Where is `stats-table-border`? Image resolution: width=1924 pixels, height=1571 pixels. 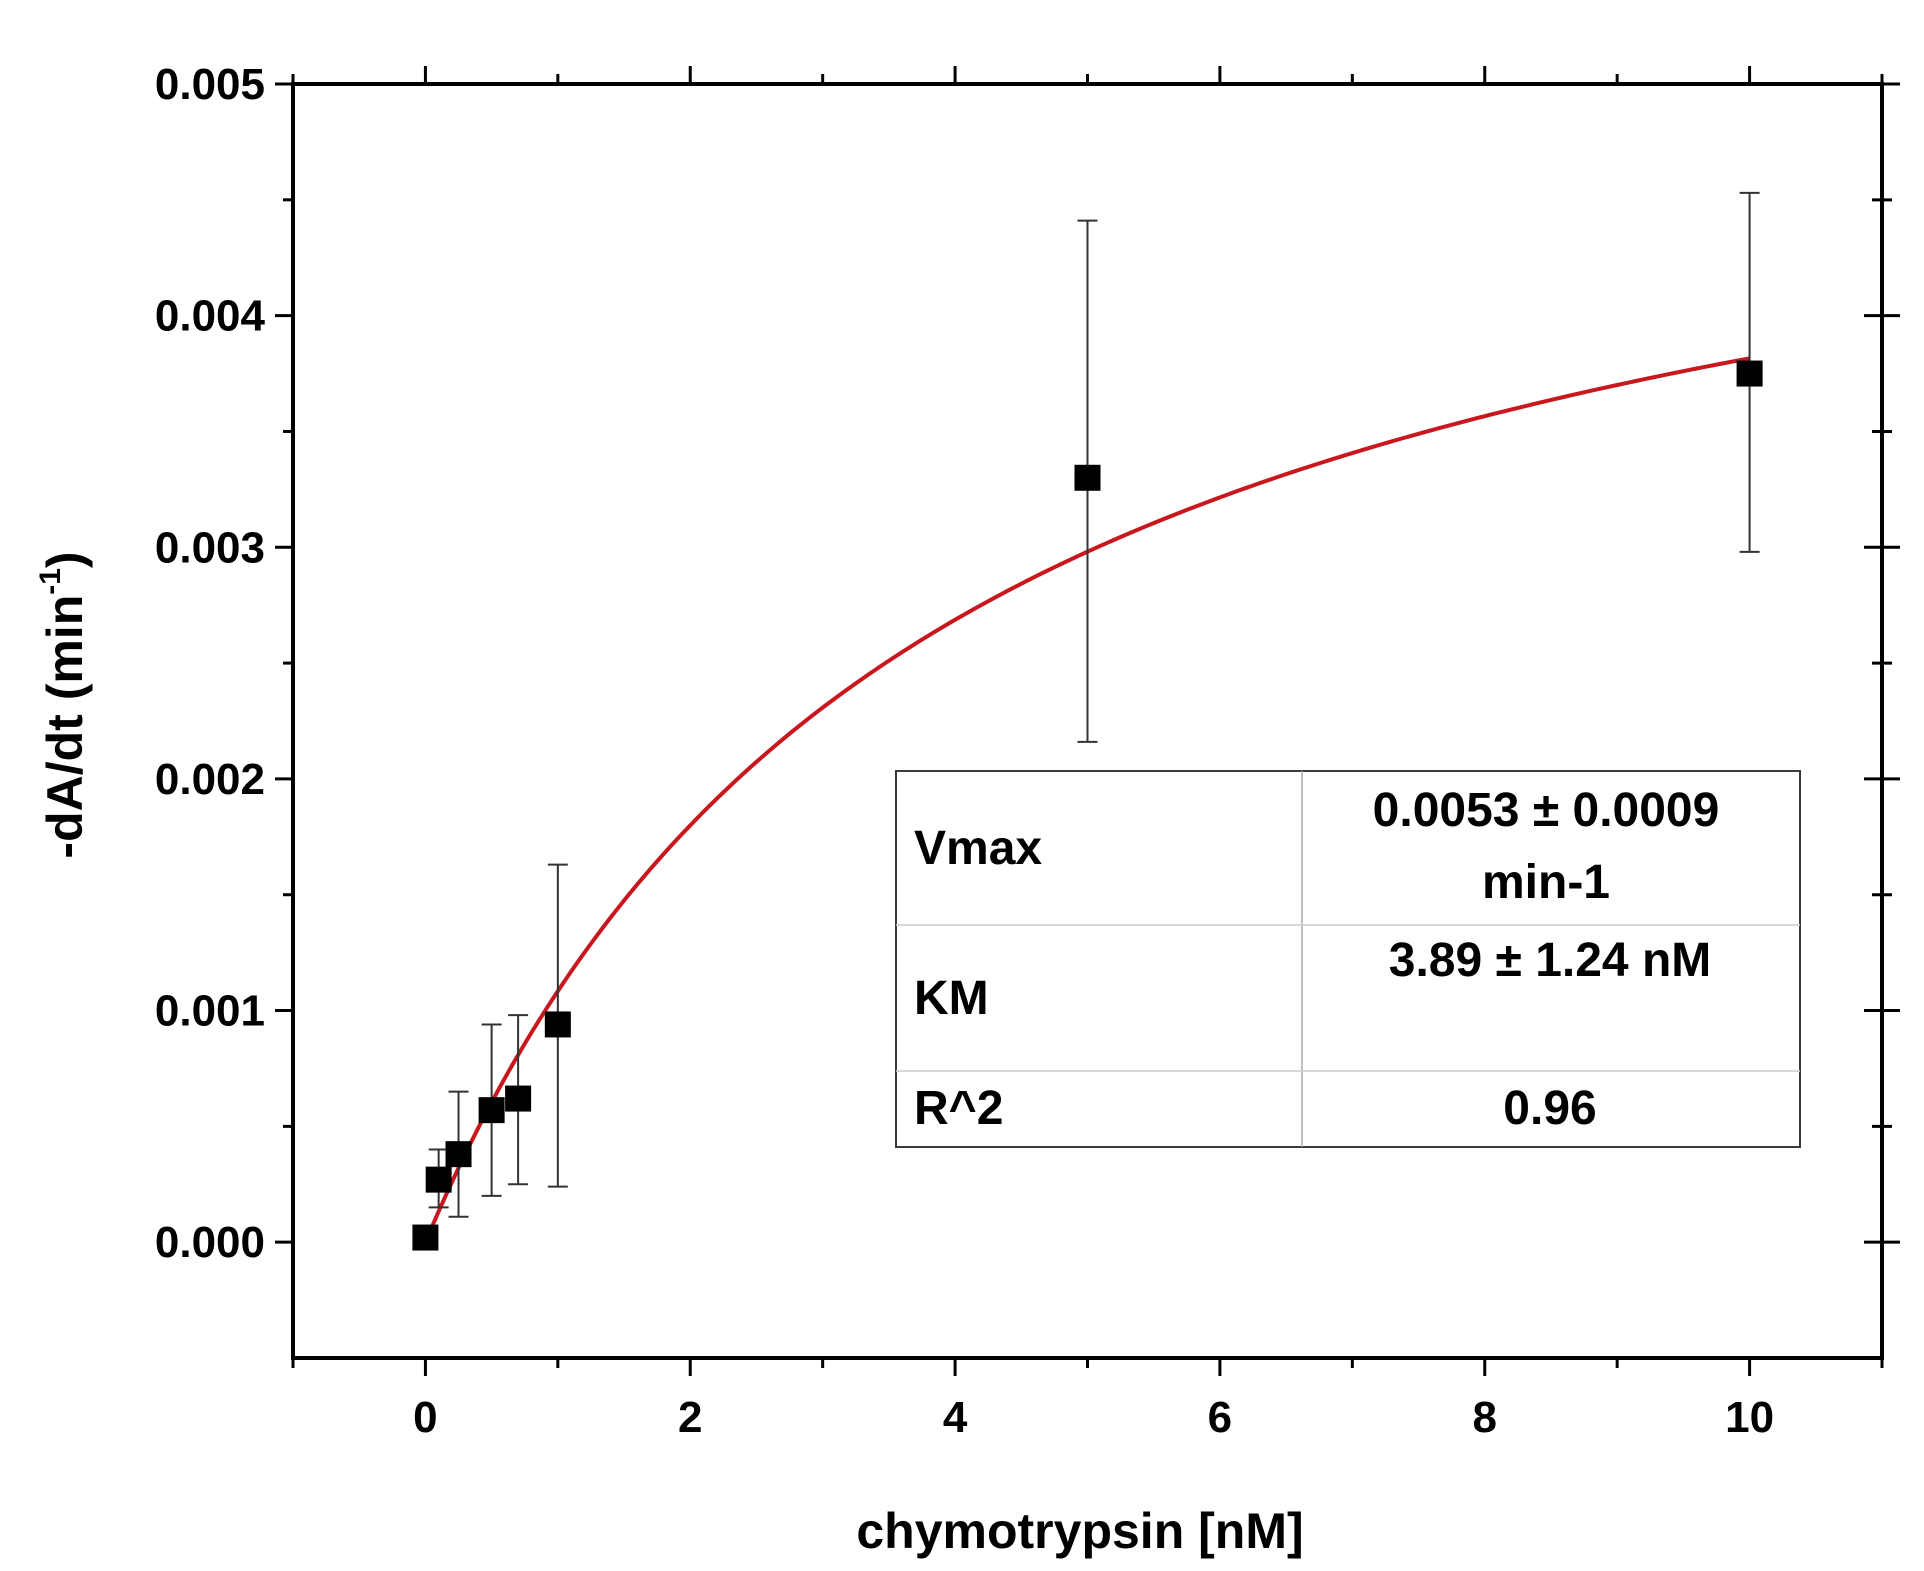 stats-table-border is located at coordinates (1348, 959).